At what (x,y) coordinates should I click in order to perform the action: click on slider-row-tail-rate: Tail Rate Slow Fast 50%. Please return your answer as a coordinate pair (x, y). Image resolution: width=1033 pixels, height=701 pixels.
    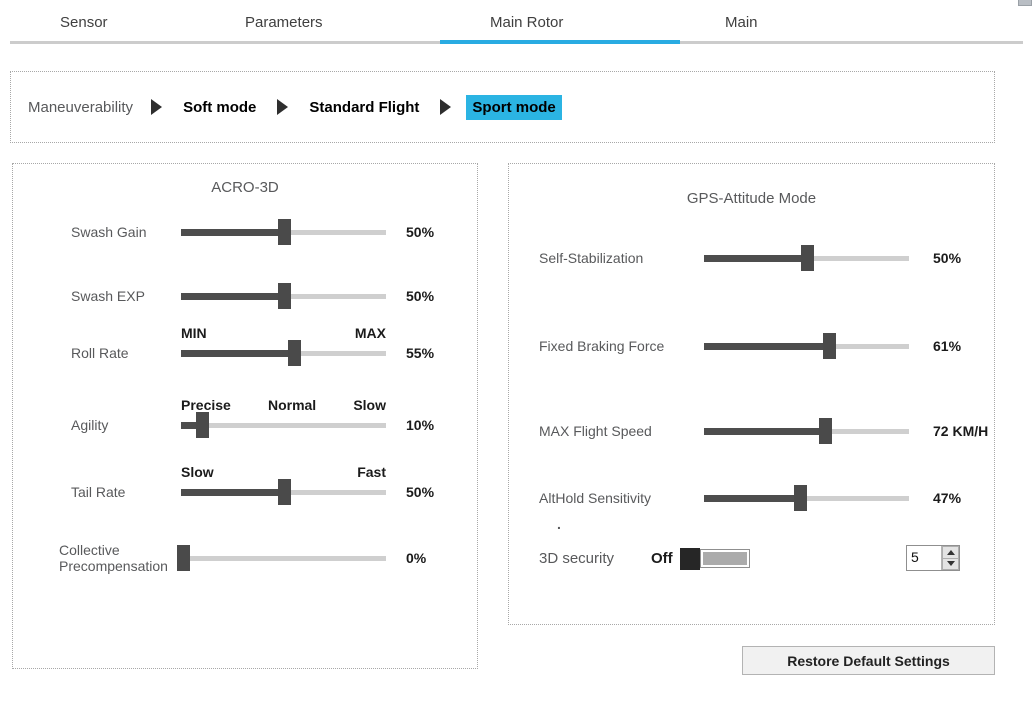
    Looking at the image, I should click on (245, 486).